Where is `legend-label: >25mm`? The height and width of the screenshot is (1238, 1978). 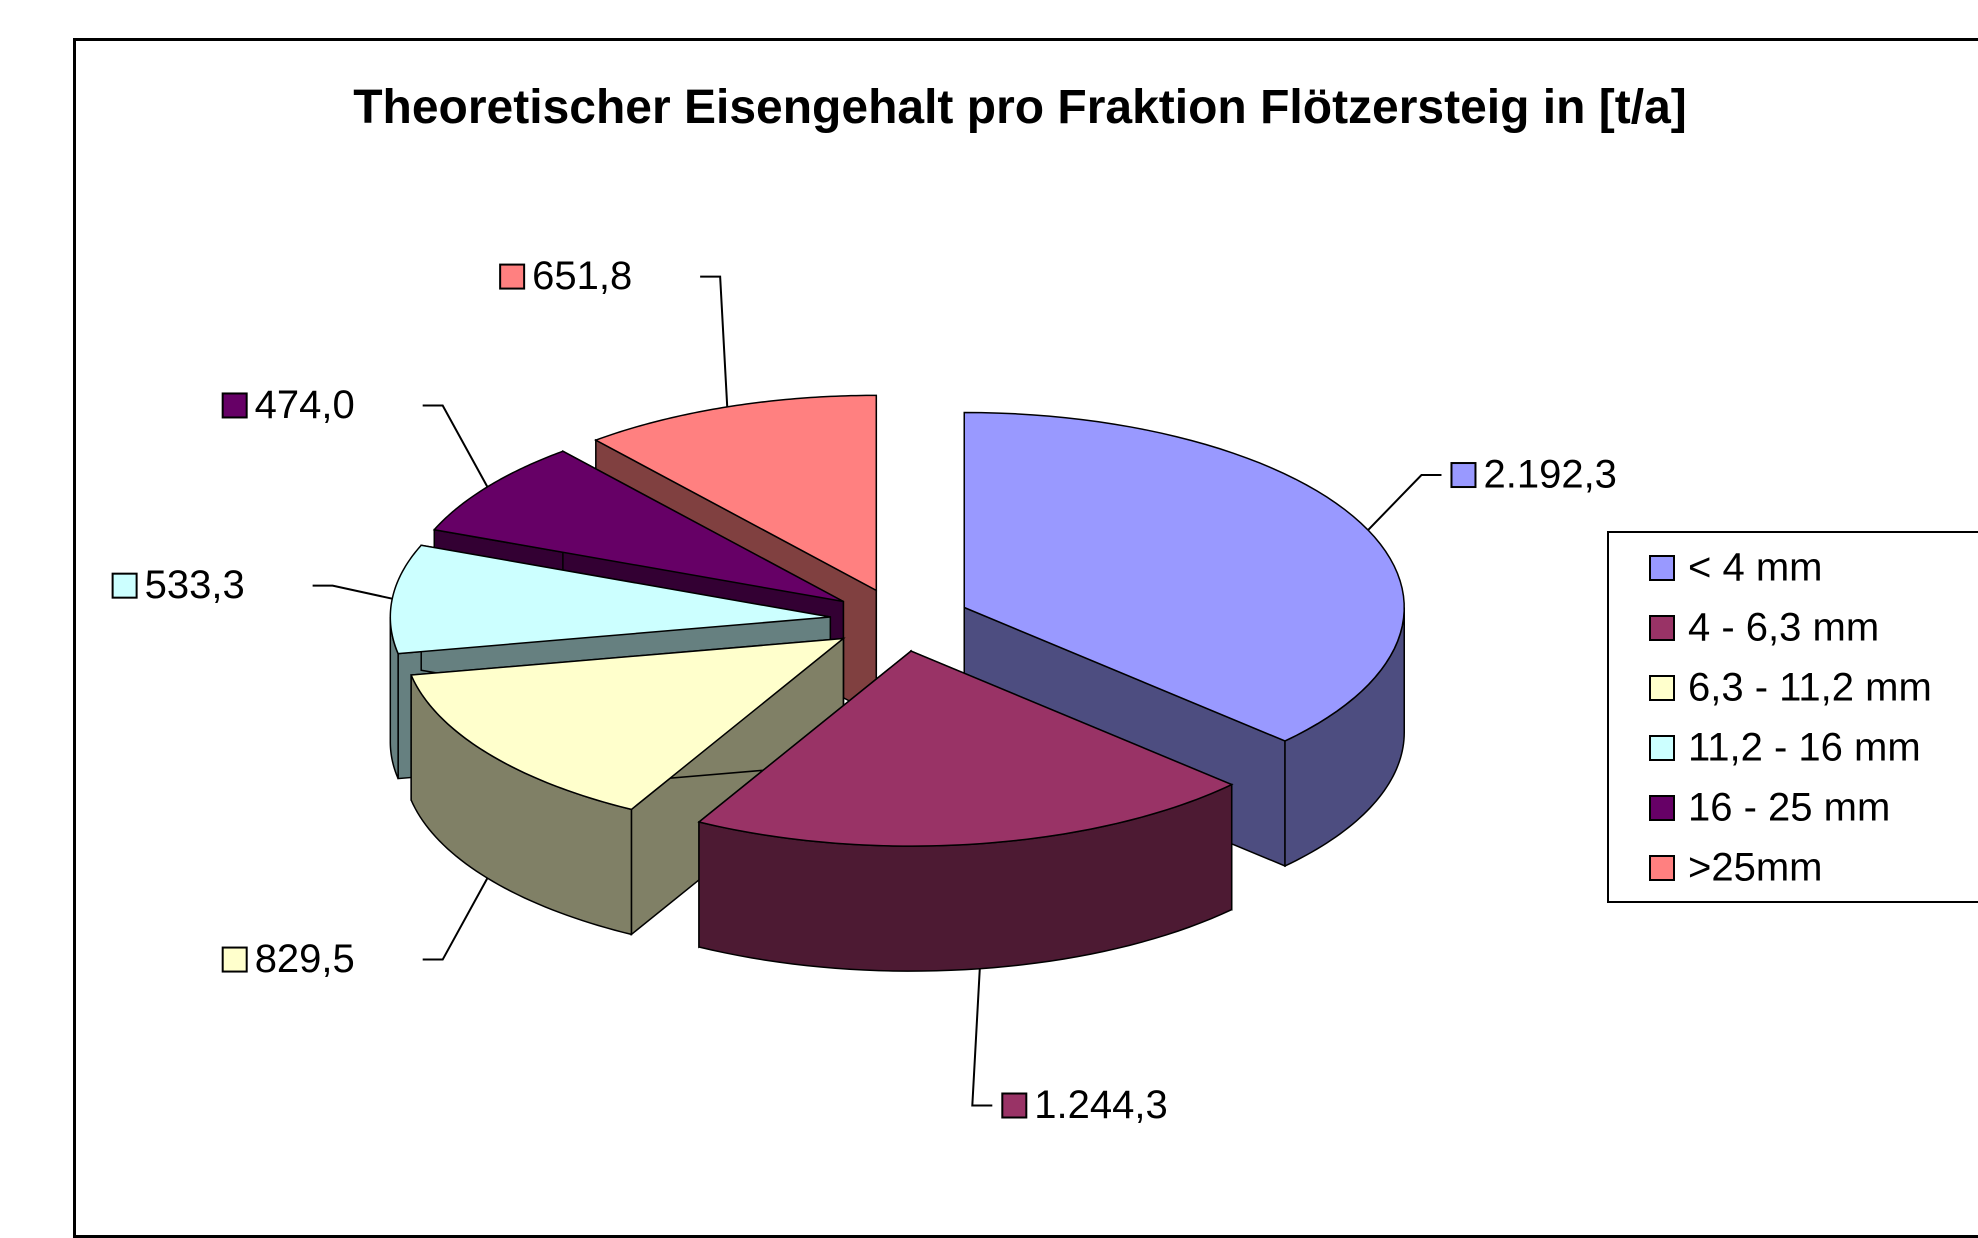
legend-label: >25mm is located at coordinates (1755, 868).